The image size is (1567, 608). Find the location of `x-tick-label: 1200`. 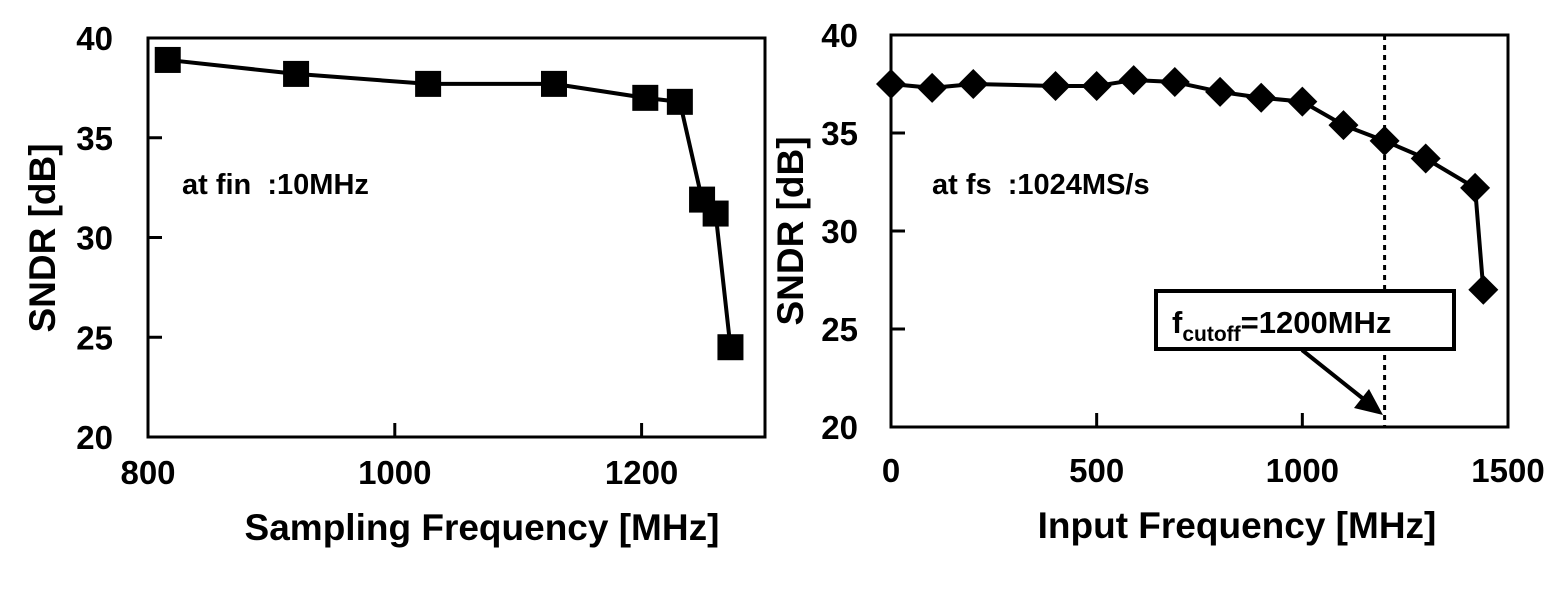

x-tick-label: 1200 is located at coordinates (641, 472).